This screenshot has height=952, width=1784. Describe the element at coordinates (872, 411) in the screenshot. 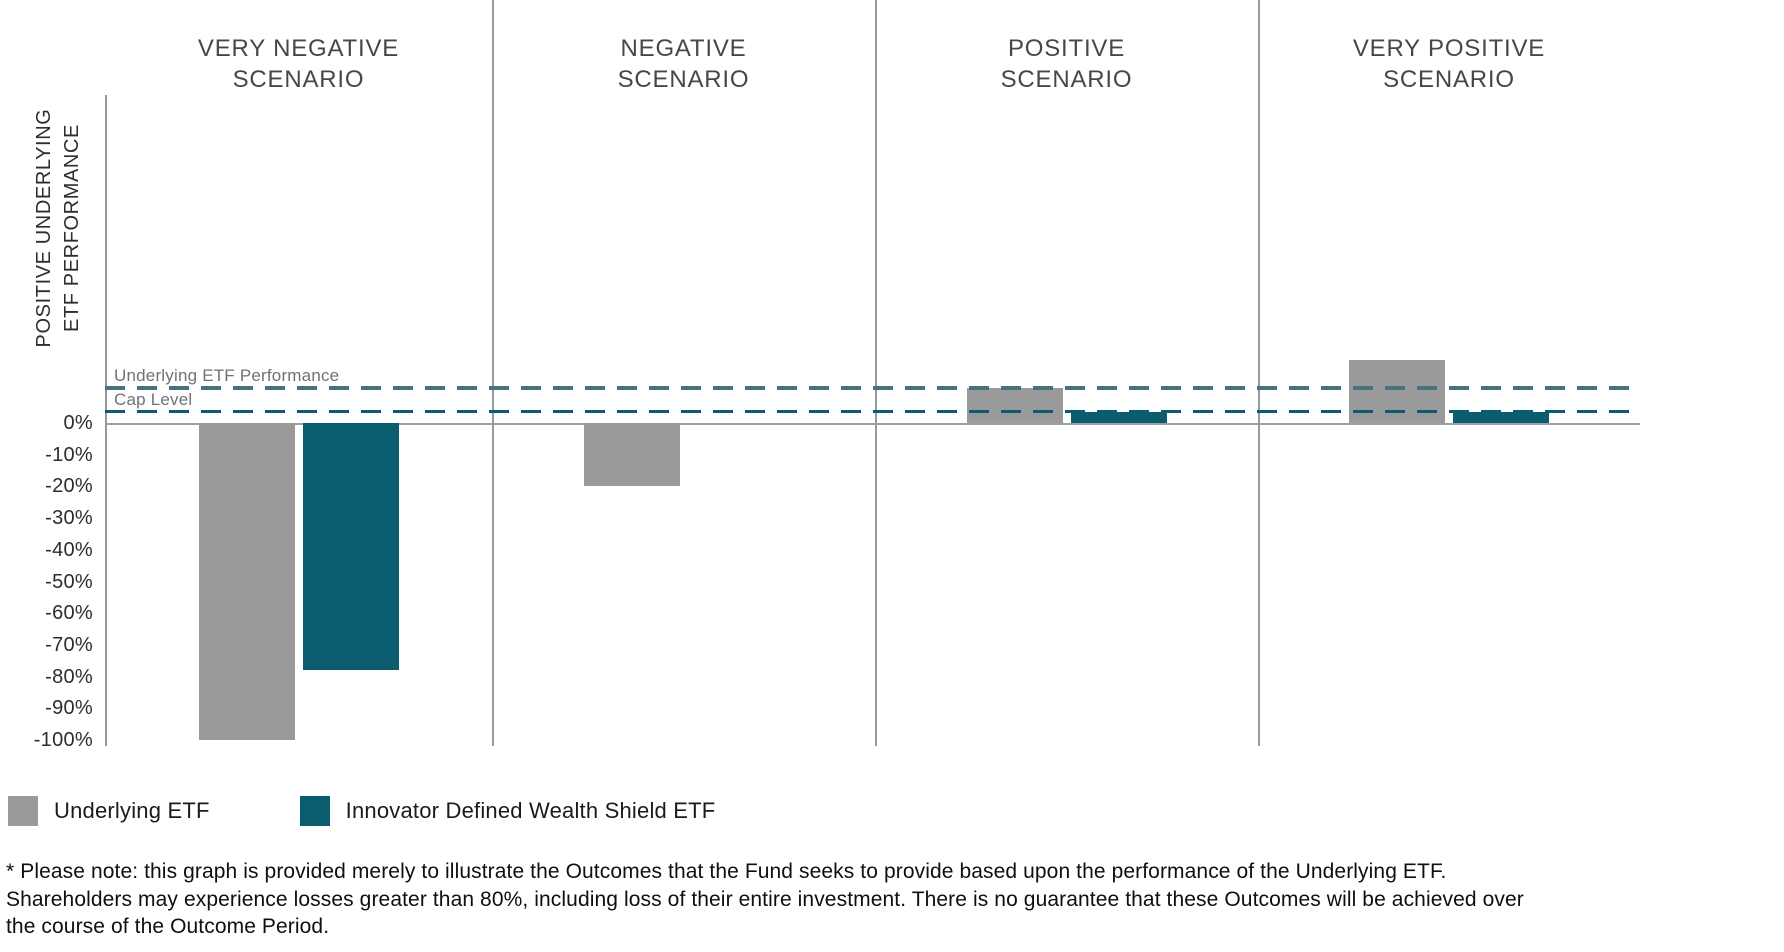

I see `reference-line-cap-level` at that location.